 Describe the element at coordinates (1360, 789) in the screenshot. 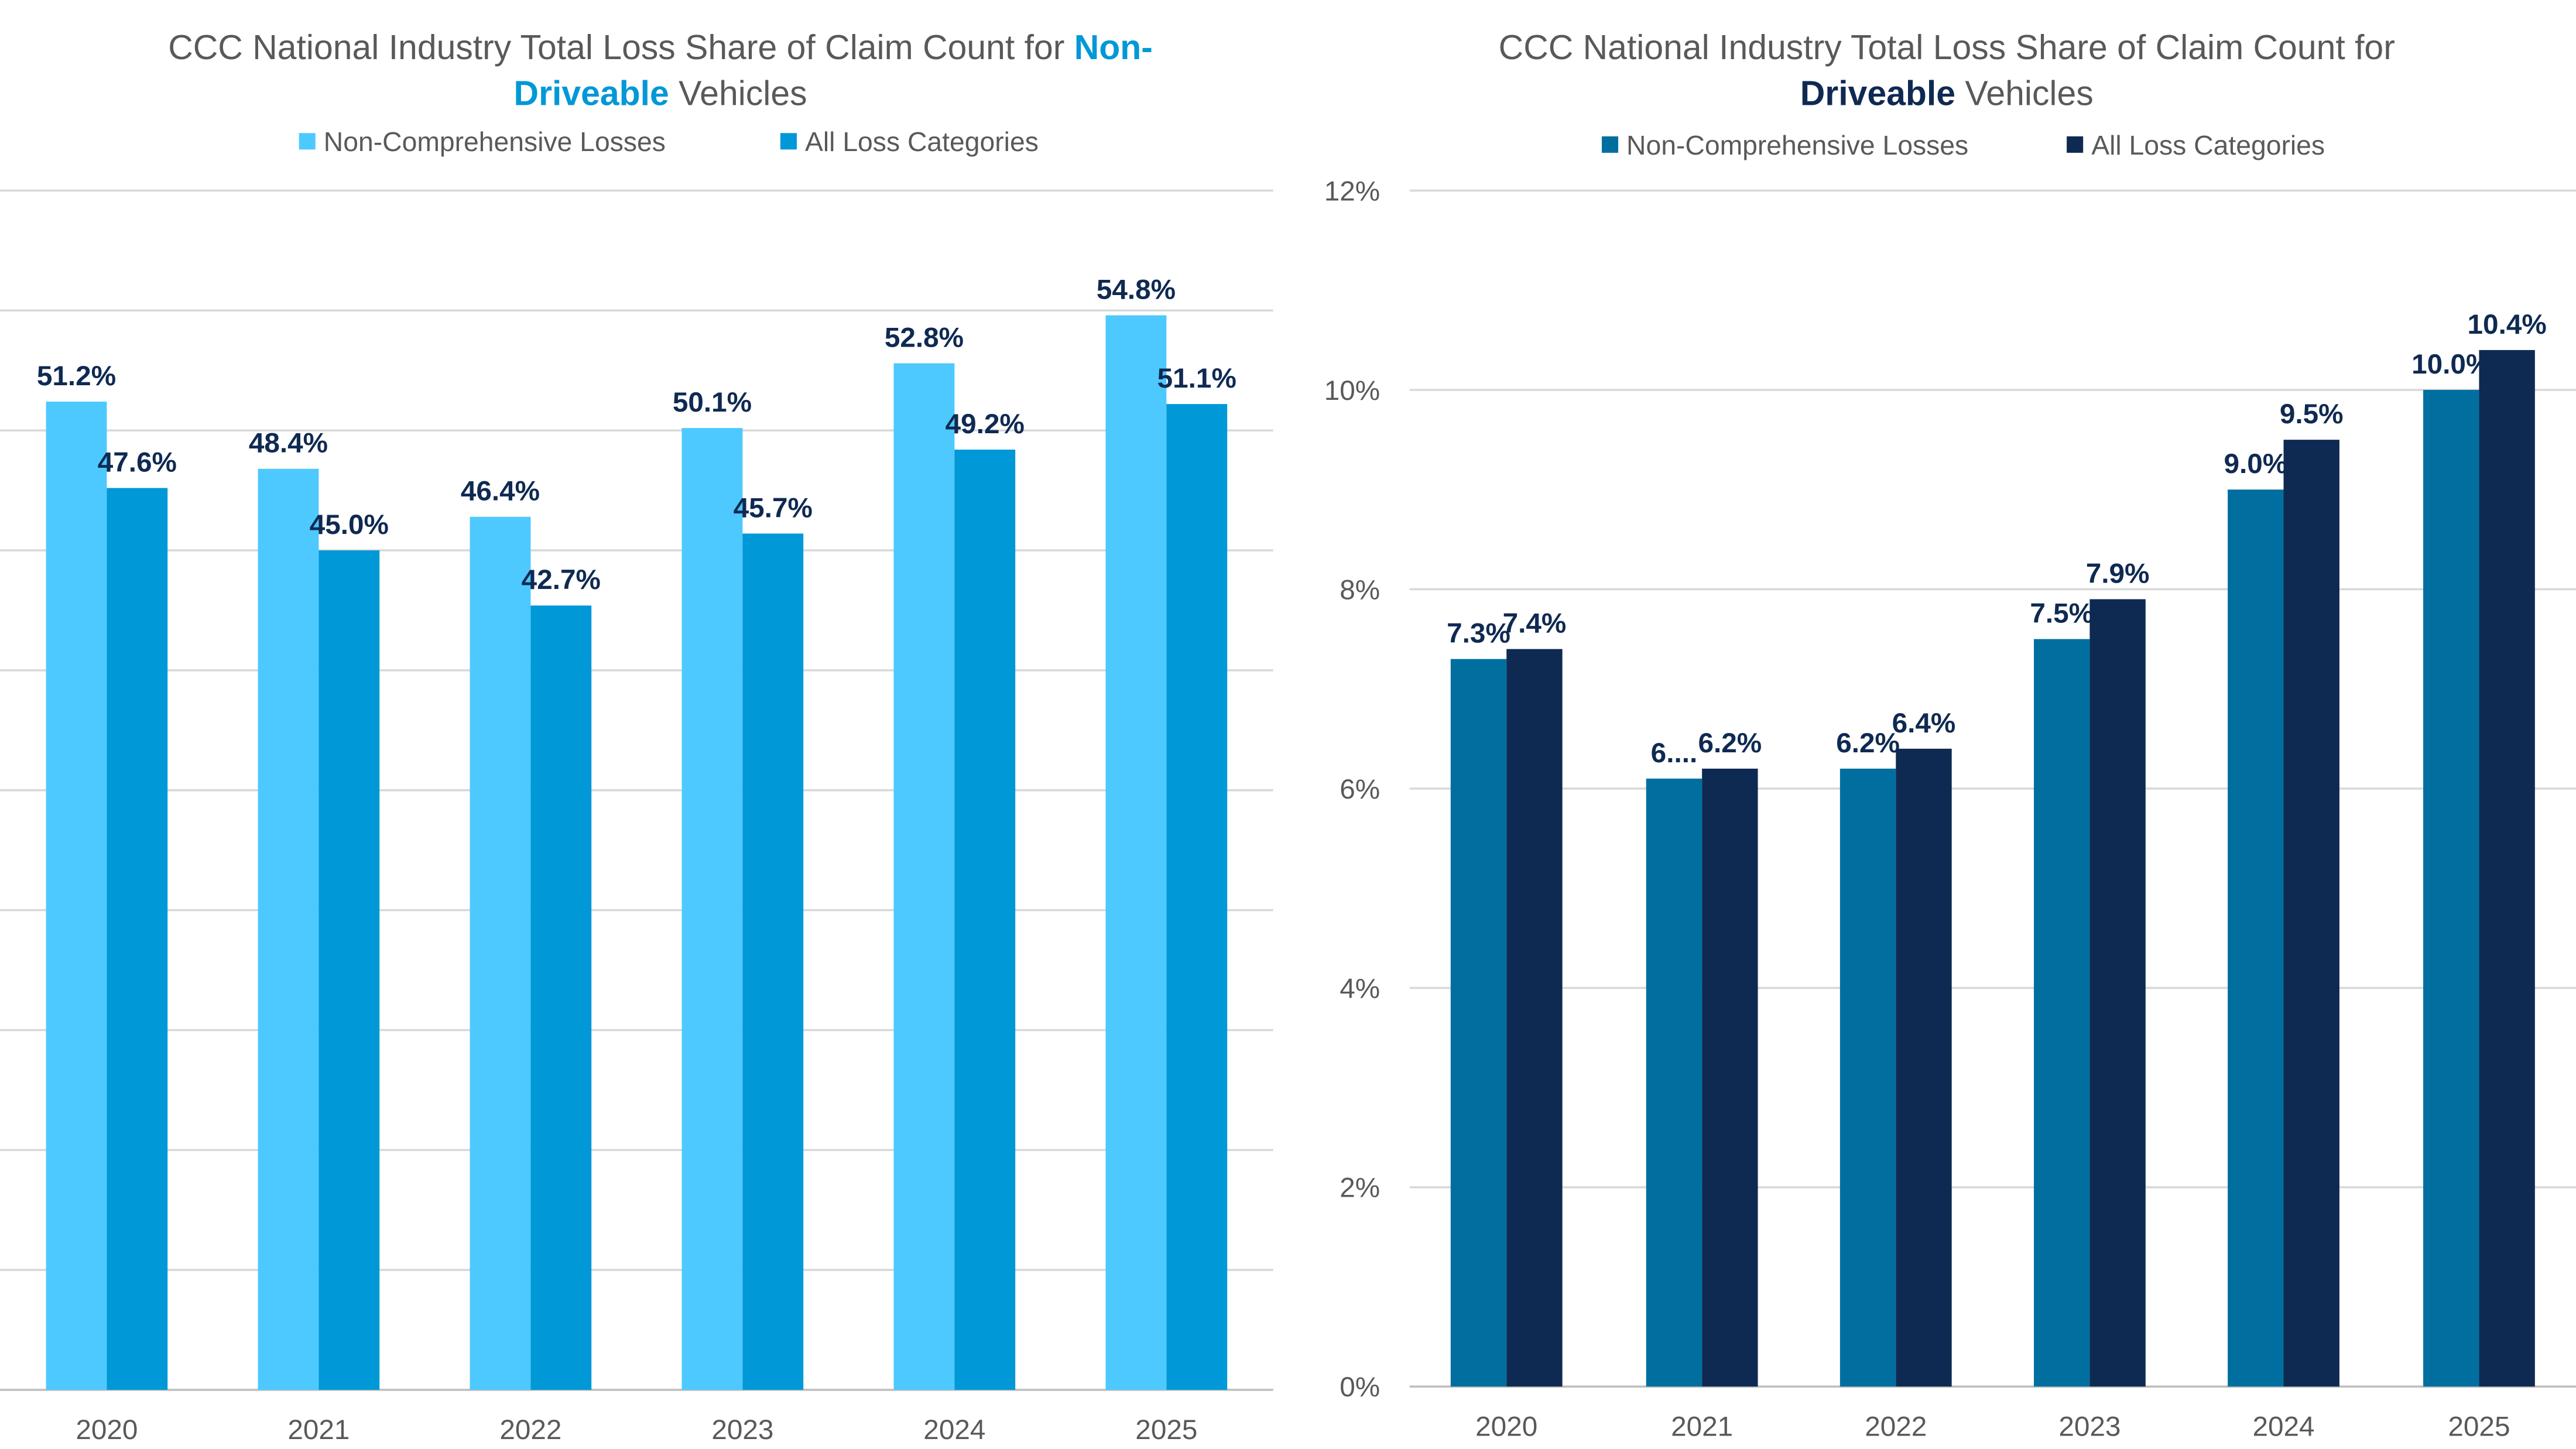

I see `y-tick-label: 6%` at that location.